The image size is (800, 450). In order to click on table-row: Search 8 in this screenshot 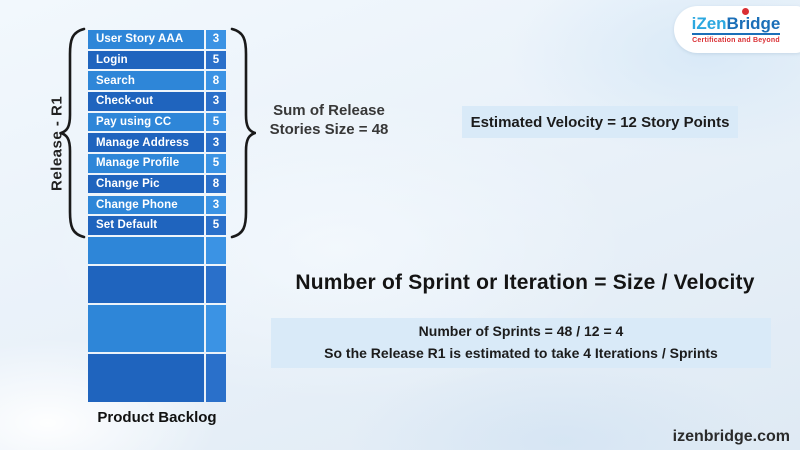, I will do `click(157, 80)`.